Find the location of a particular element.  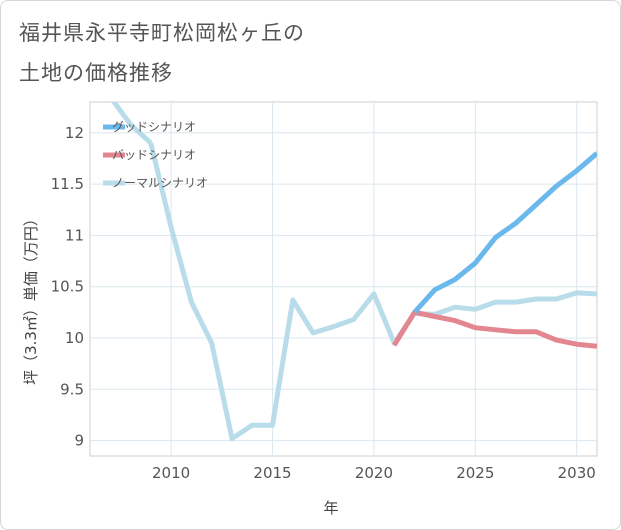

series-line-グッドシナリオ is located at coordinates (504, 232).